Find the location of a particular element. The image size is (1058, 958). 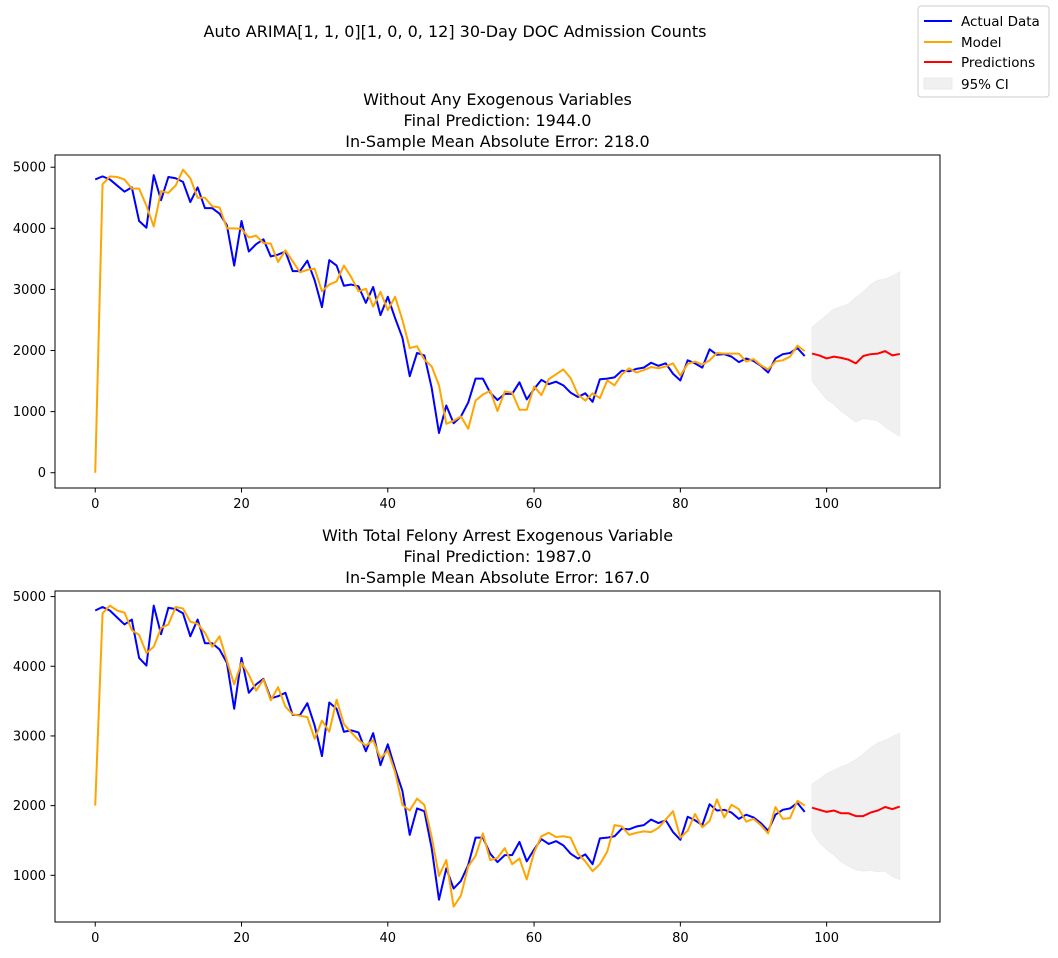

subplot-1-y-tick-label: 5000 is located at coordinates (29, 597).